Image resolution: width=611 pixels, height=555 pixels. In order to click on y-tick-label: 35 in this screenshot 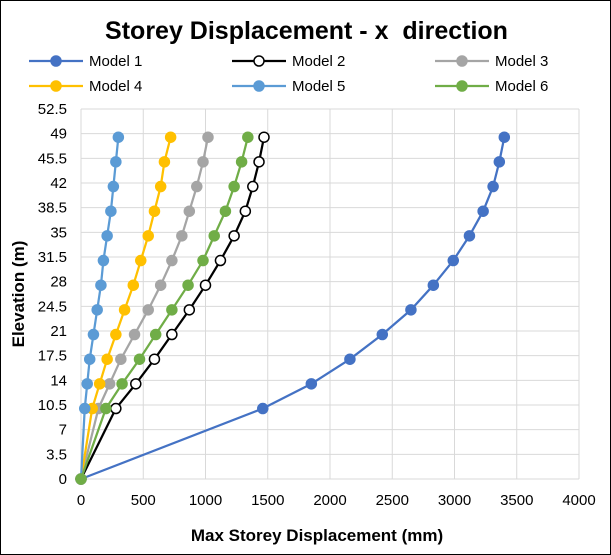, I will do `click(58, 232)`.